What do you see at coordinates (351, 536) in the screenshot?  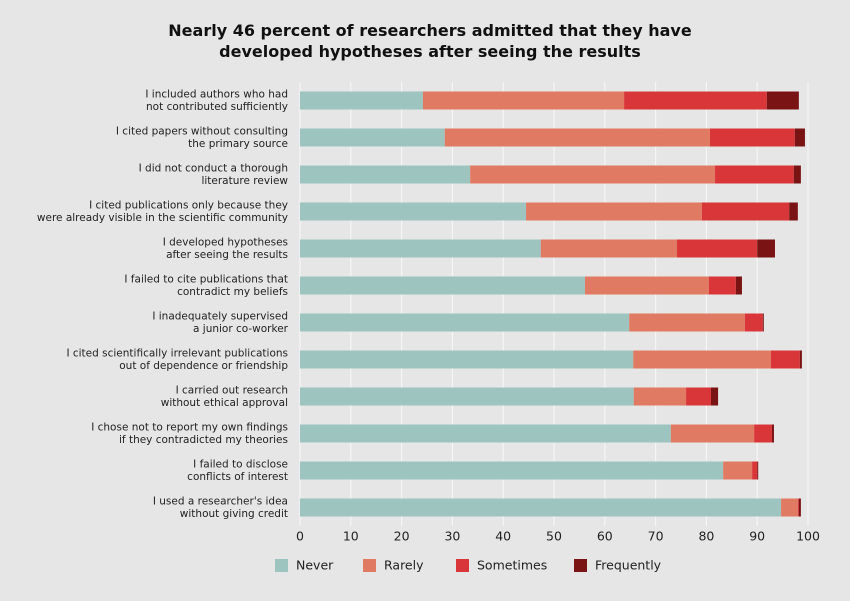 I see `x-tick-label: 10` at bounding box center [351, 536].